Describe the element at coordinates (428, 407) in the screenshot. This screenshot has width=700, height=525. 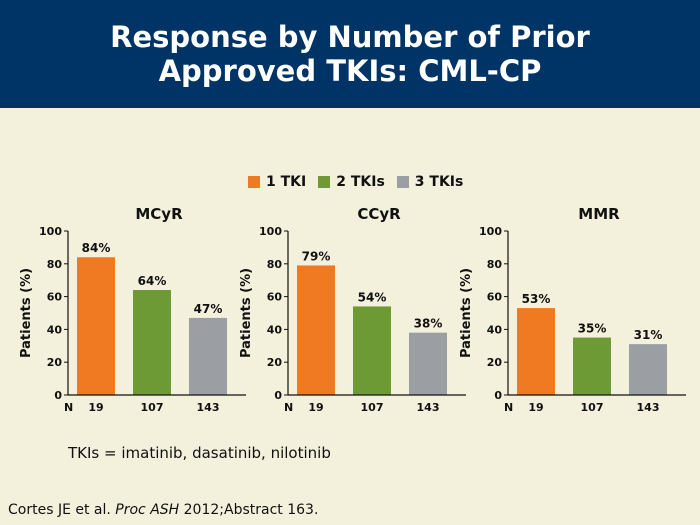
I see `ccyr-n-value-3: 143` at that location.